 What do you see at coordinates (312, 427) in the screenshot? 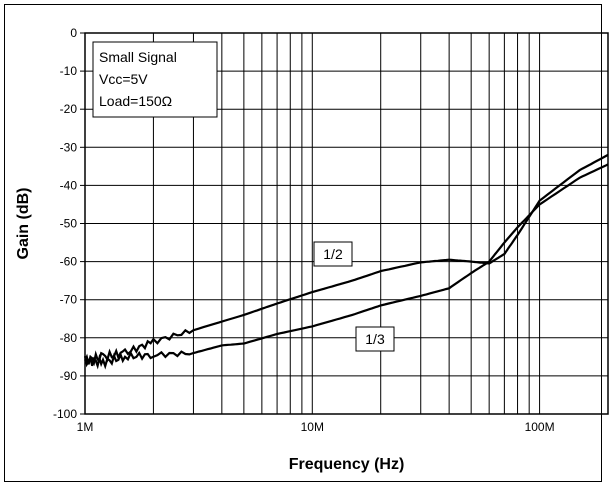
I see `x-tick-label: 10M` at bounding box center [312, 427].